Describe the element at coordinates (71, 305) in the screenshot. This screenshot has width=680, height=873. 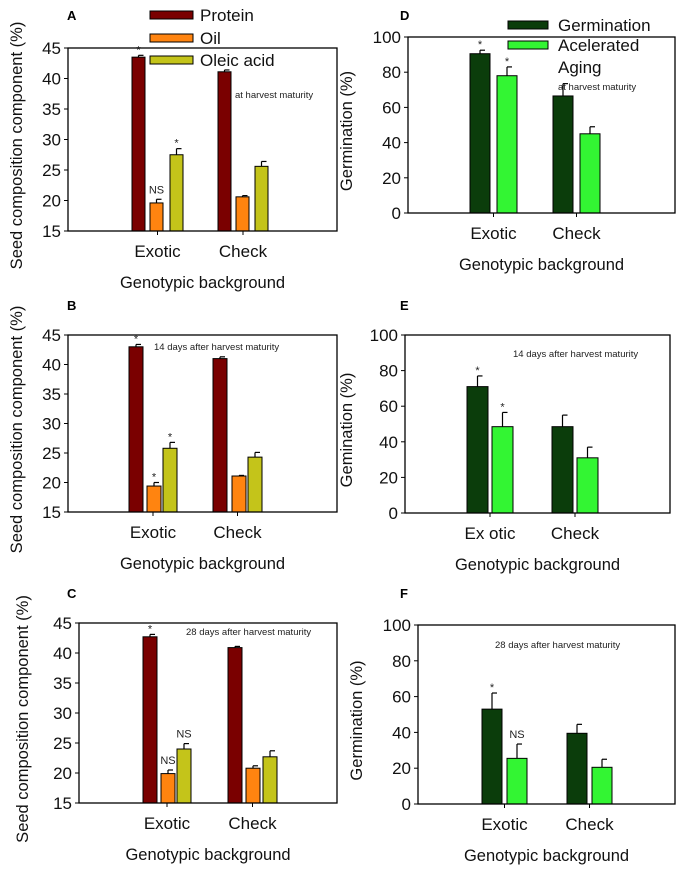
I see `panel-label: B` at that location.